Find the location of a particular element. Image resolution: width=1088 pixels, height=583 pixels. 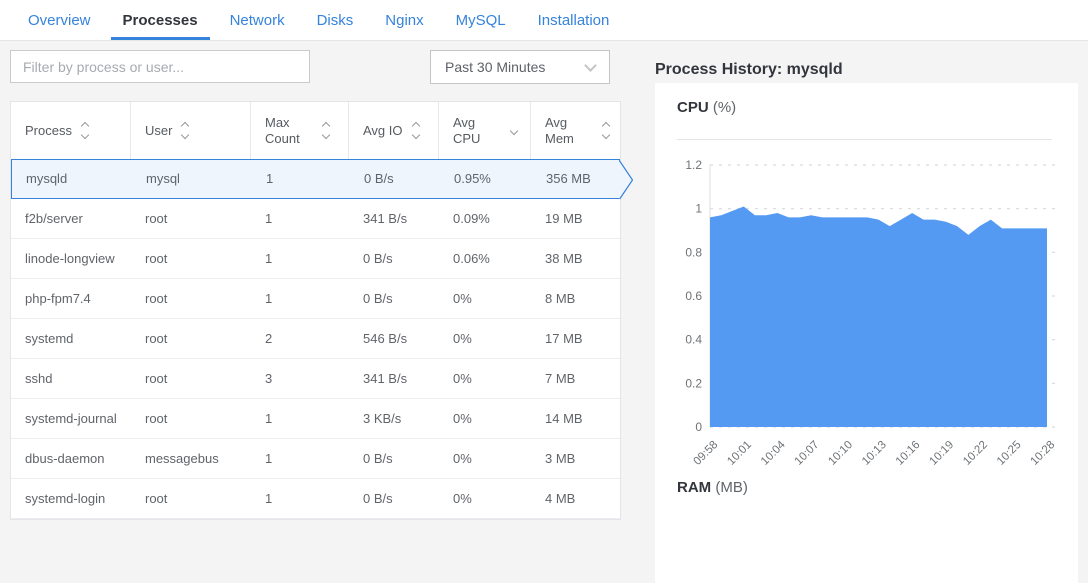

filter-input is located at coordinates (160, 66).